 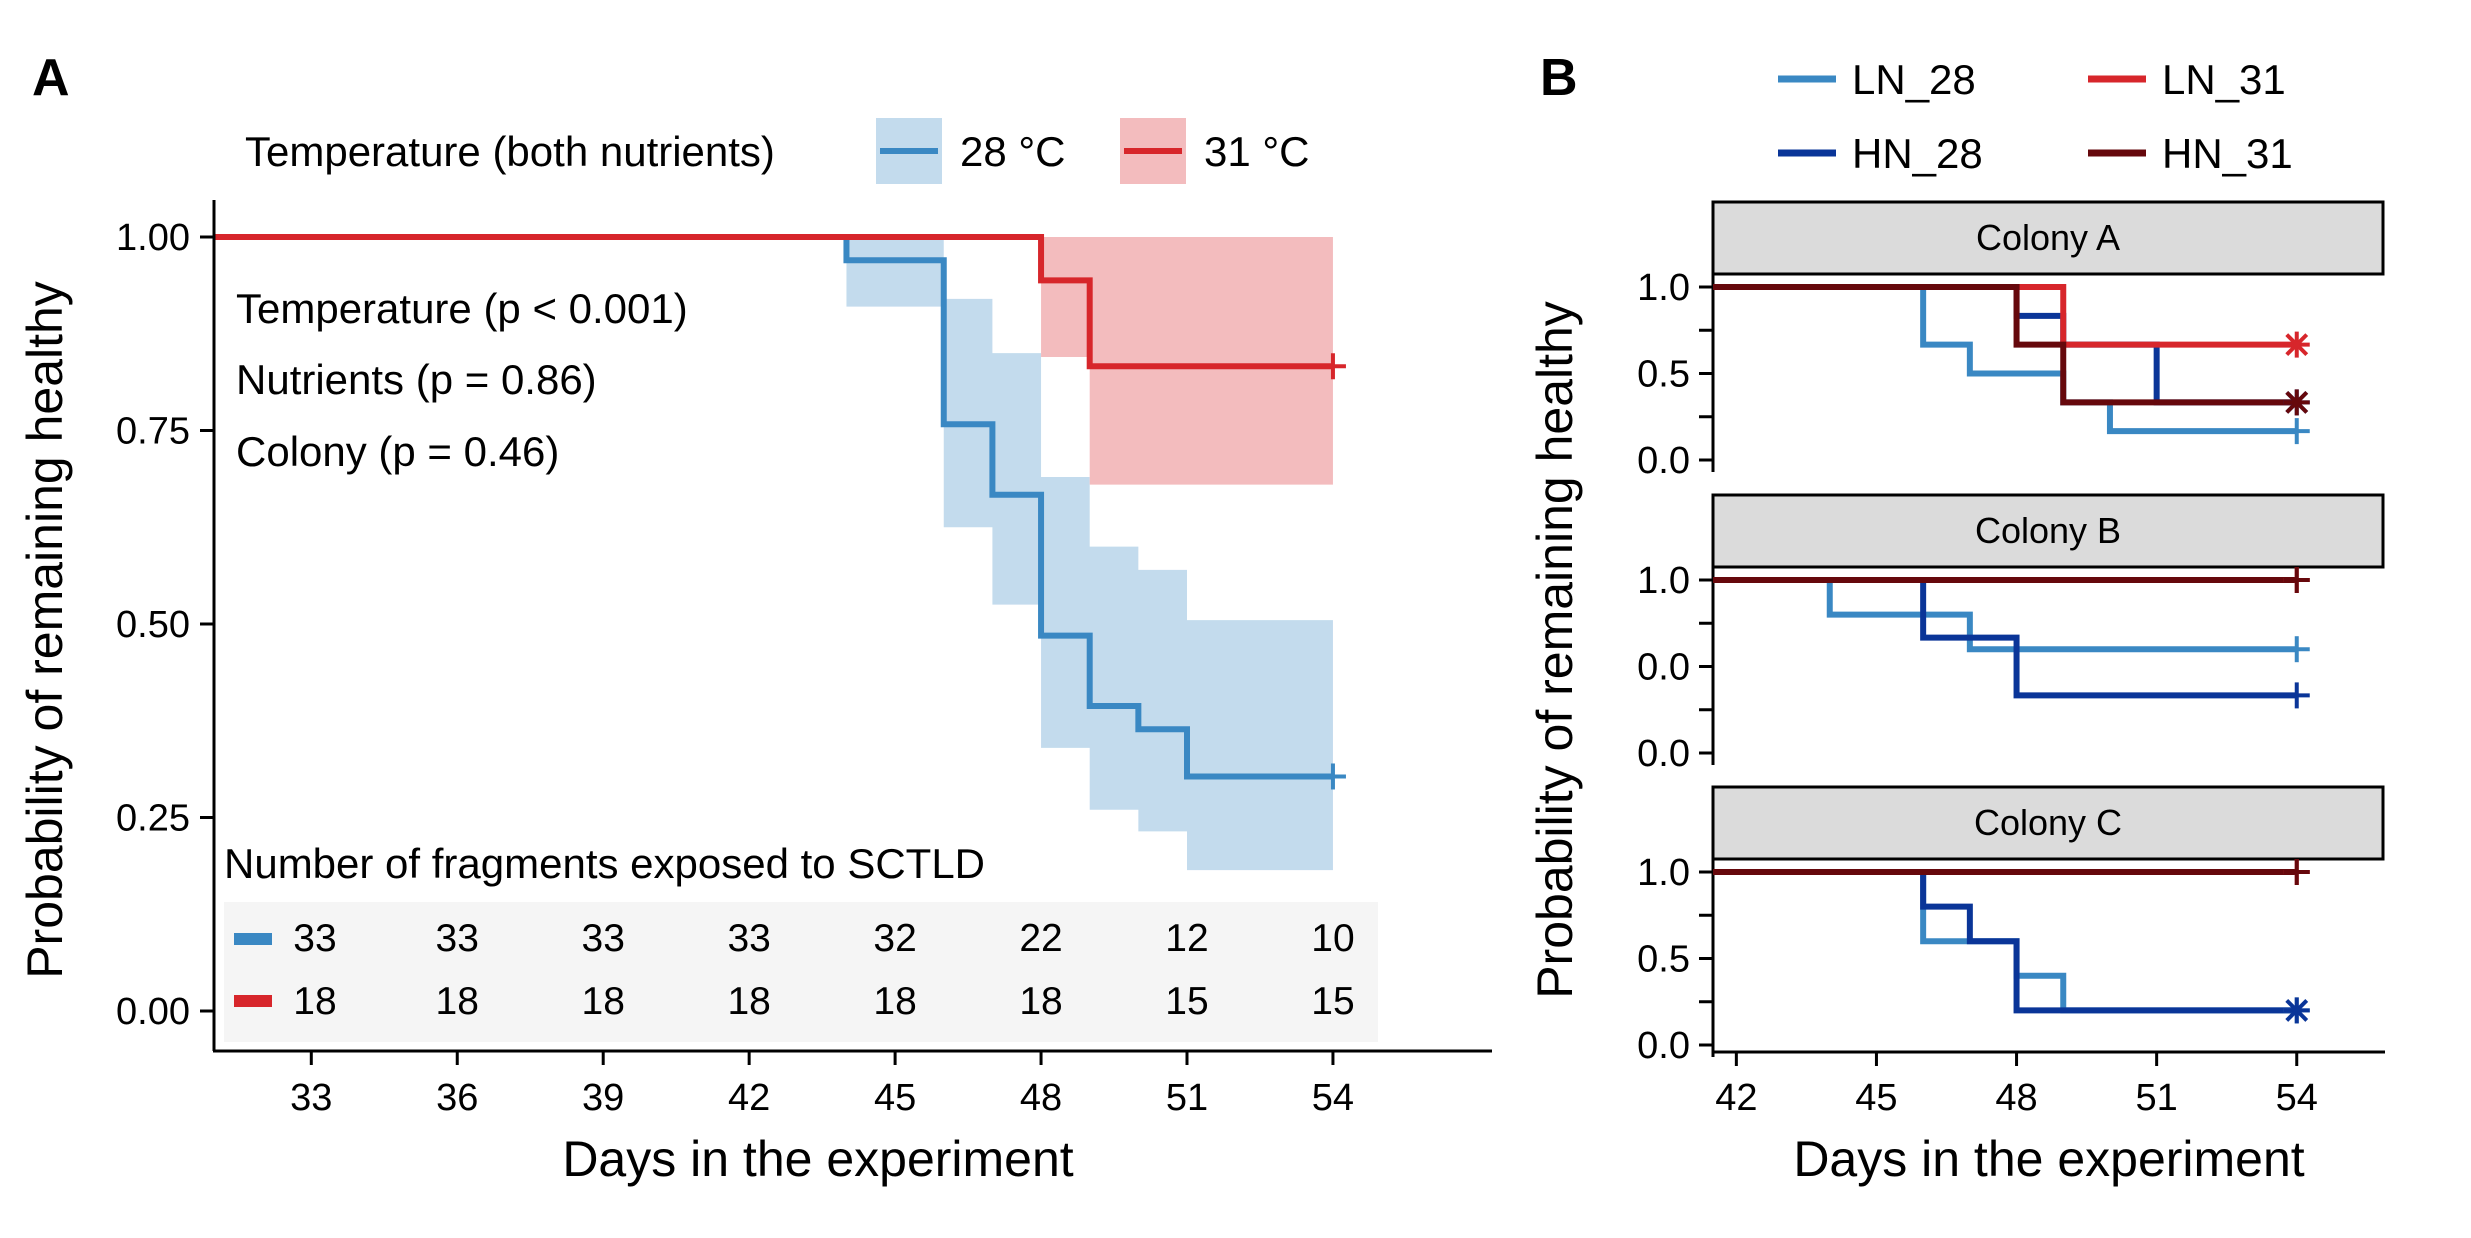 I want to click on x-tick-label-39: 39, so click(x=603, y=1098).